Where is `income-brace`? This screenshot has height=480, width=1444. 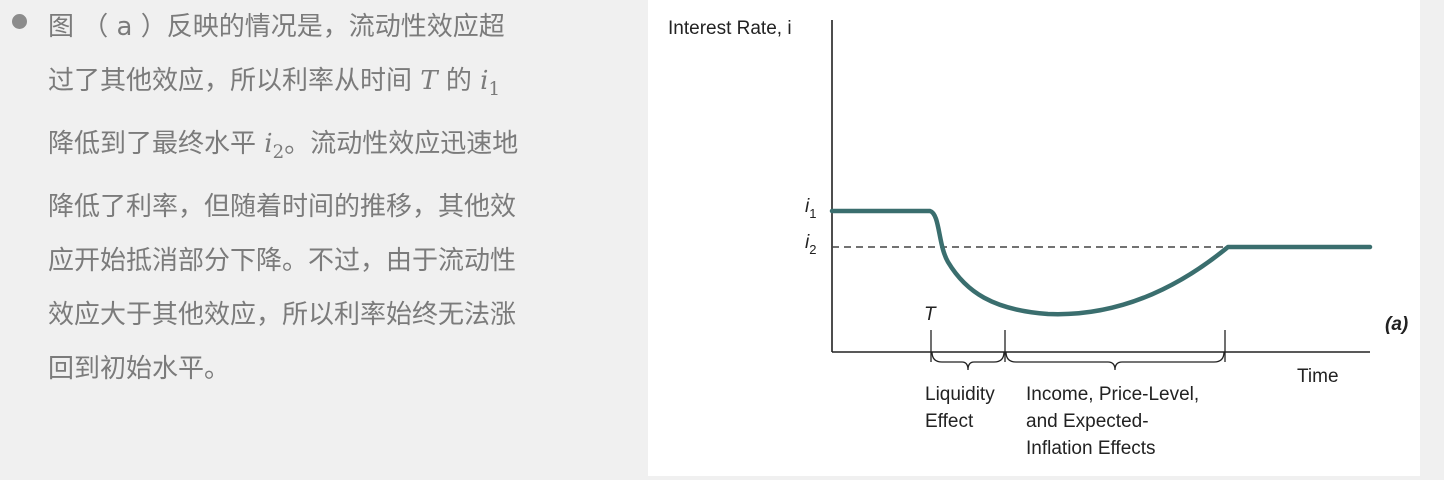 income-brace is located at coordinates (1115, 361).